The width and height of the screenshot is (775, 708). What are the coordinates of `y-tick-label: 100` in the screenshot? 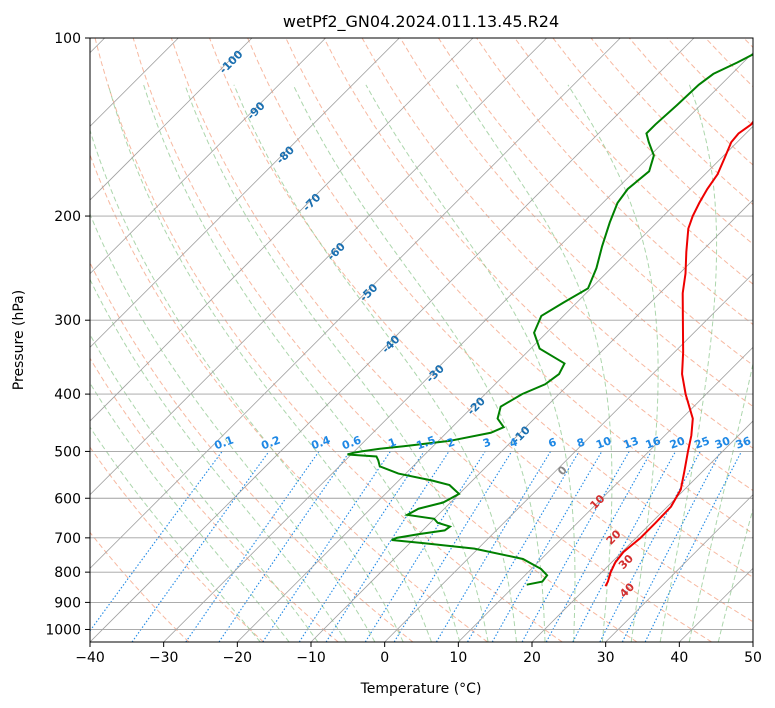 It's located at (67, 39).